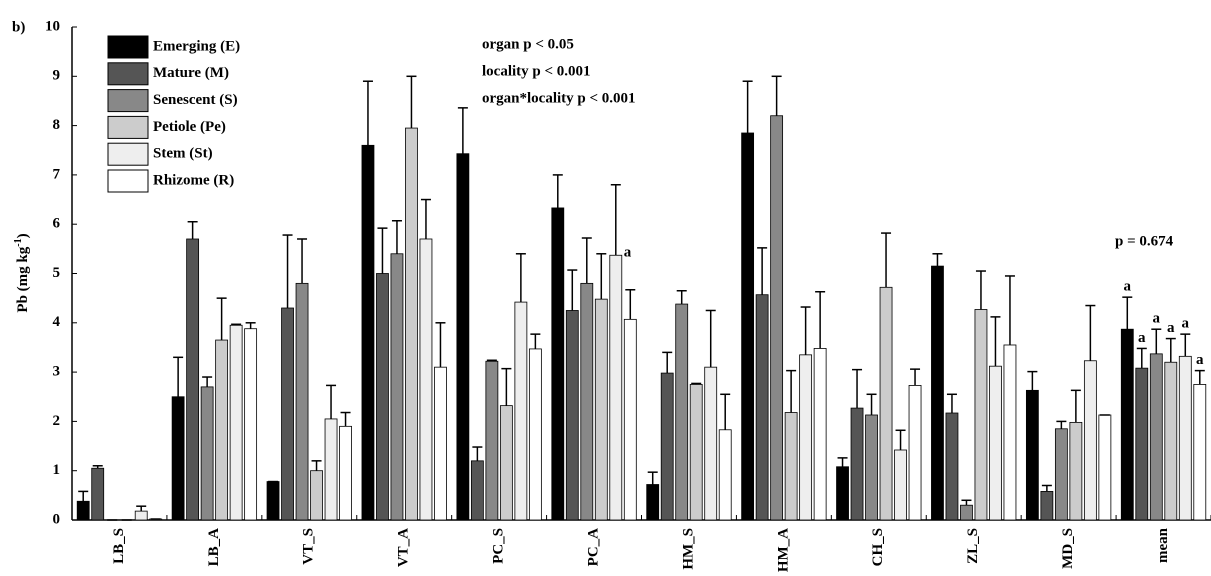 This screenshot has width=1211, height=576. What do you see at coordinates (309, 546) in the screenshot?
I see `x-tick-label: VT_S` at bounding box center [309, 546].